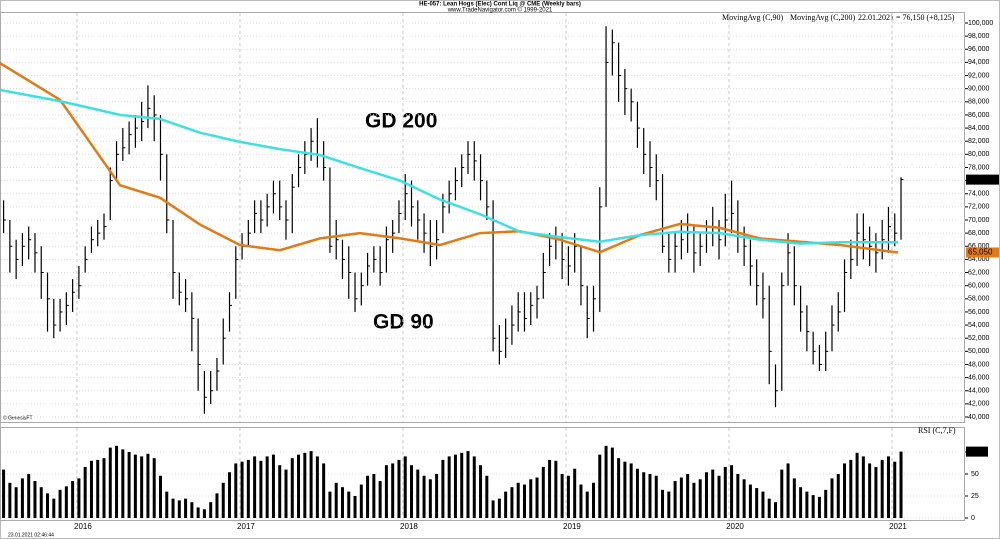 This screenshot has height=539, width=1000. Describe the element at coordinates (979, 102) in the screenshot. I see `y-tick-label: 88,000` at that location.